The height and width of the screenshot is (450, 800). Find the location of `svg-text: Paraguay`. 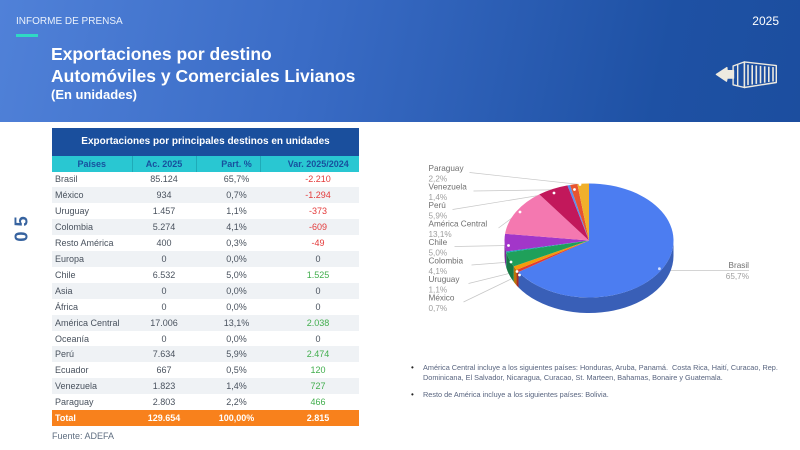

svg-text: Paraguay is located at coordinates (447, 168).